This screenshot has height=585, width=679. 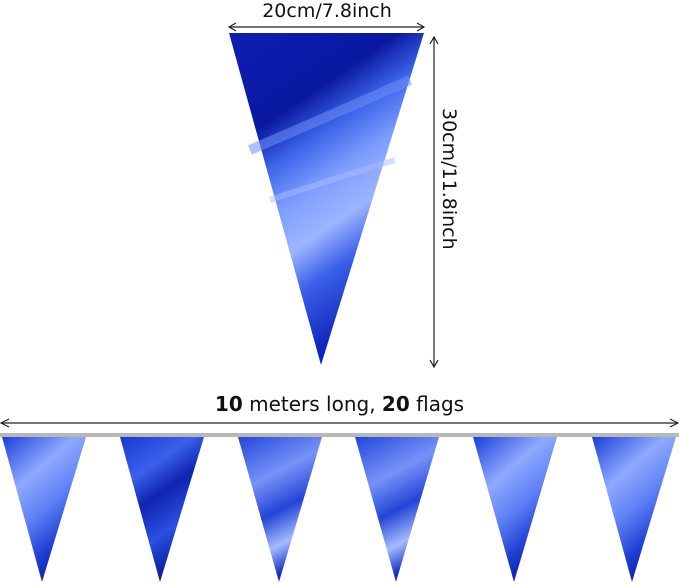 What do you see at coordinates (395, 404) in the screenshot?
I see `flags-value: 20` at bounding box center [395, 404].